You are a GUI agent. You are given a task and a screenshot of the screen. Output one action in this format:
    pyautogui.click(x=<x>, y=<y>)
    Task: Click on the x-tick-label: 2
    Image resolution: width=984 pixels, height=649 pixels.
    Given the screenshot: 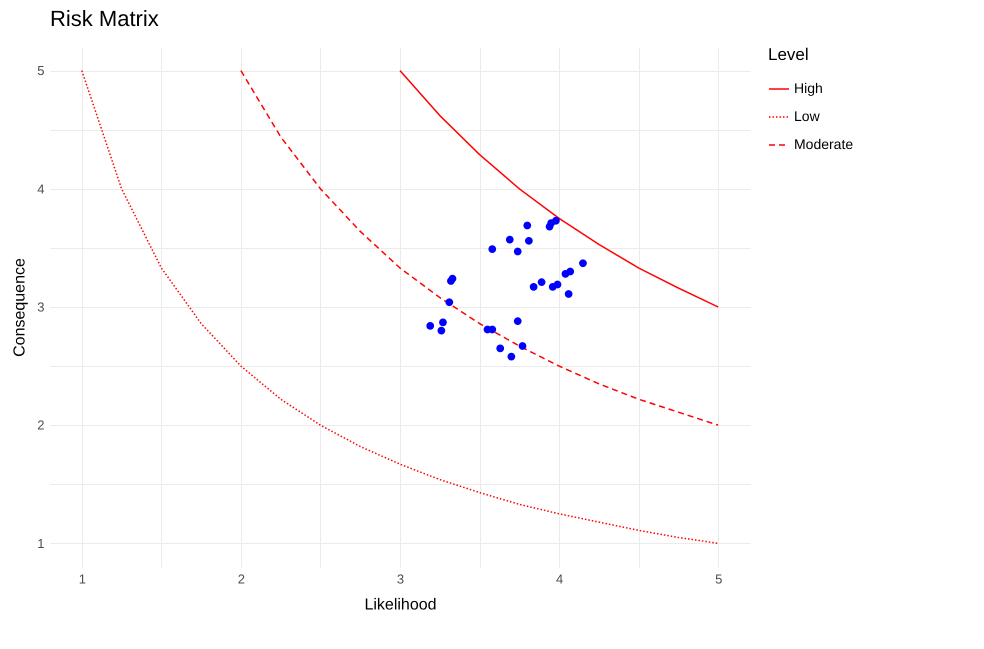 What is the action you would take?
    pyautogui.click(x=242, y=579)
    